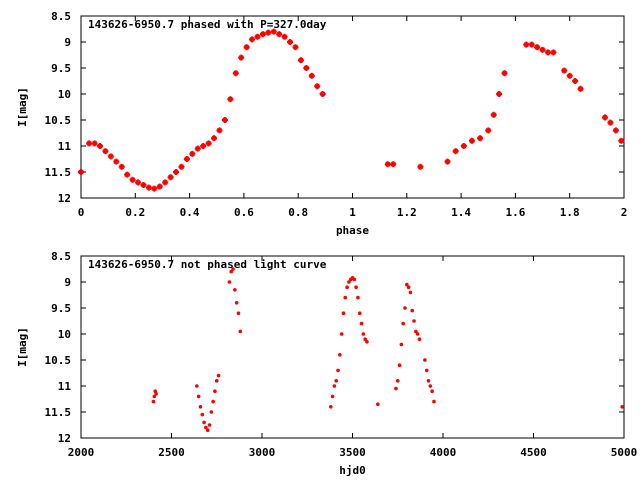  What do you see at coordinates (407, 212) in the screenshot?
I see `x-tick-label: 1.2` at bounding box center [407, 212].